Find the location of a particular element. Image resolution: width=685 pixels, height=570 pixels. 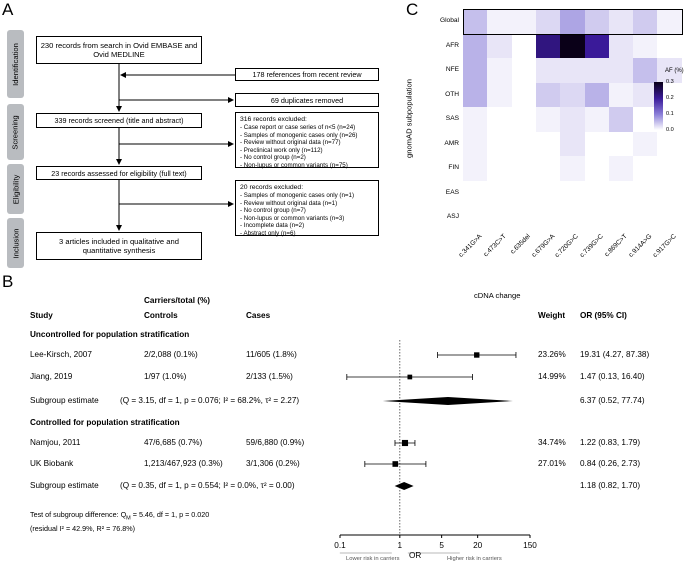

study-name: UK Biobank is located at coordinates (52, 463).